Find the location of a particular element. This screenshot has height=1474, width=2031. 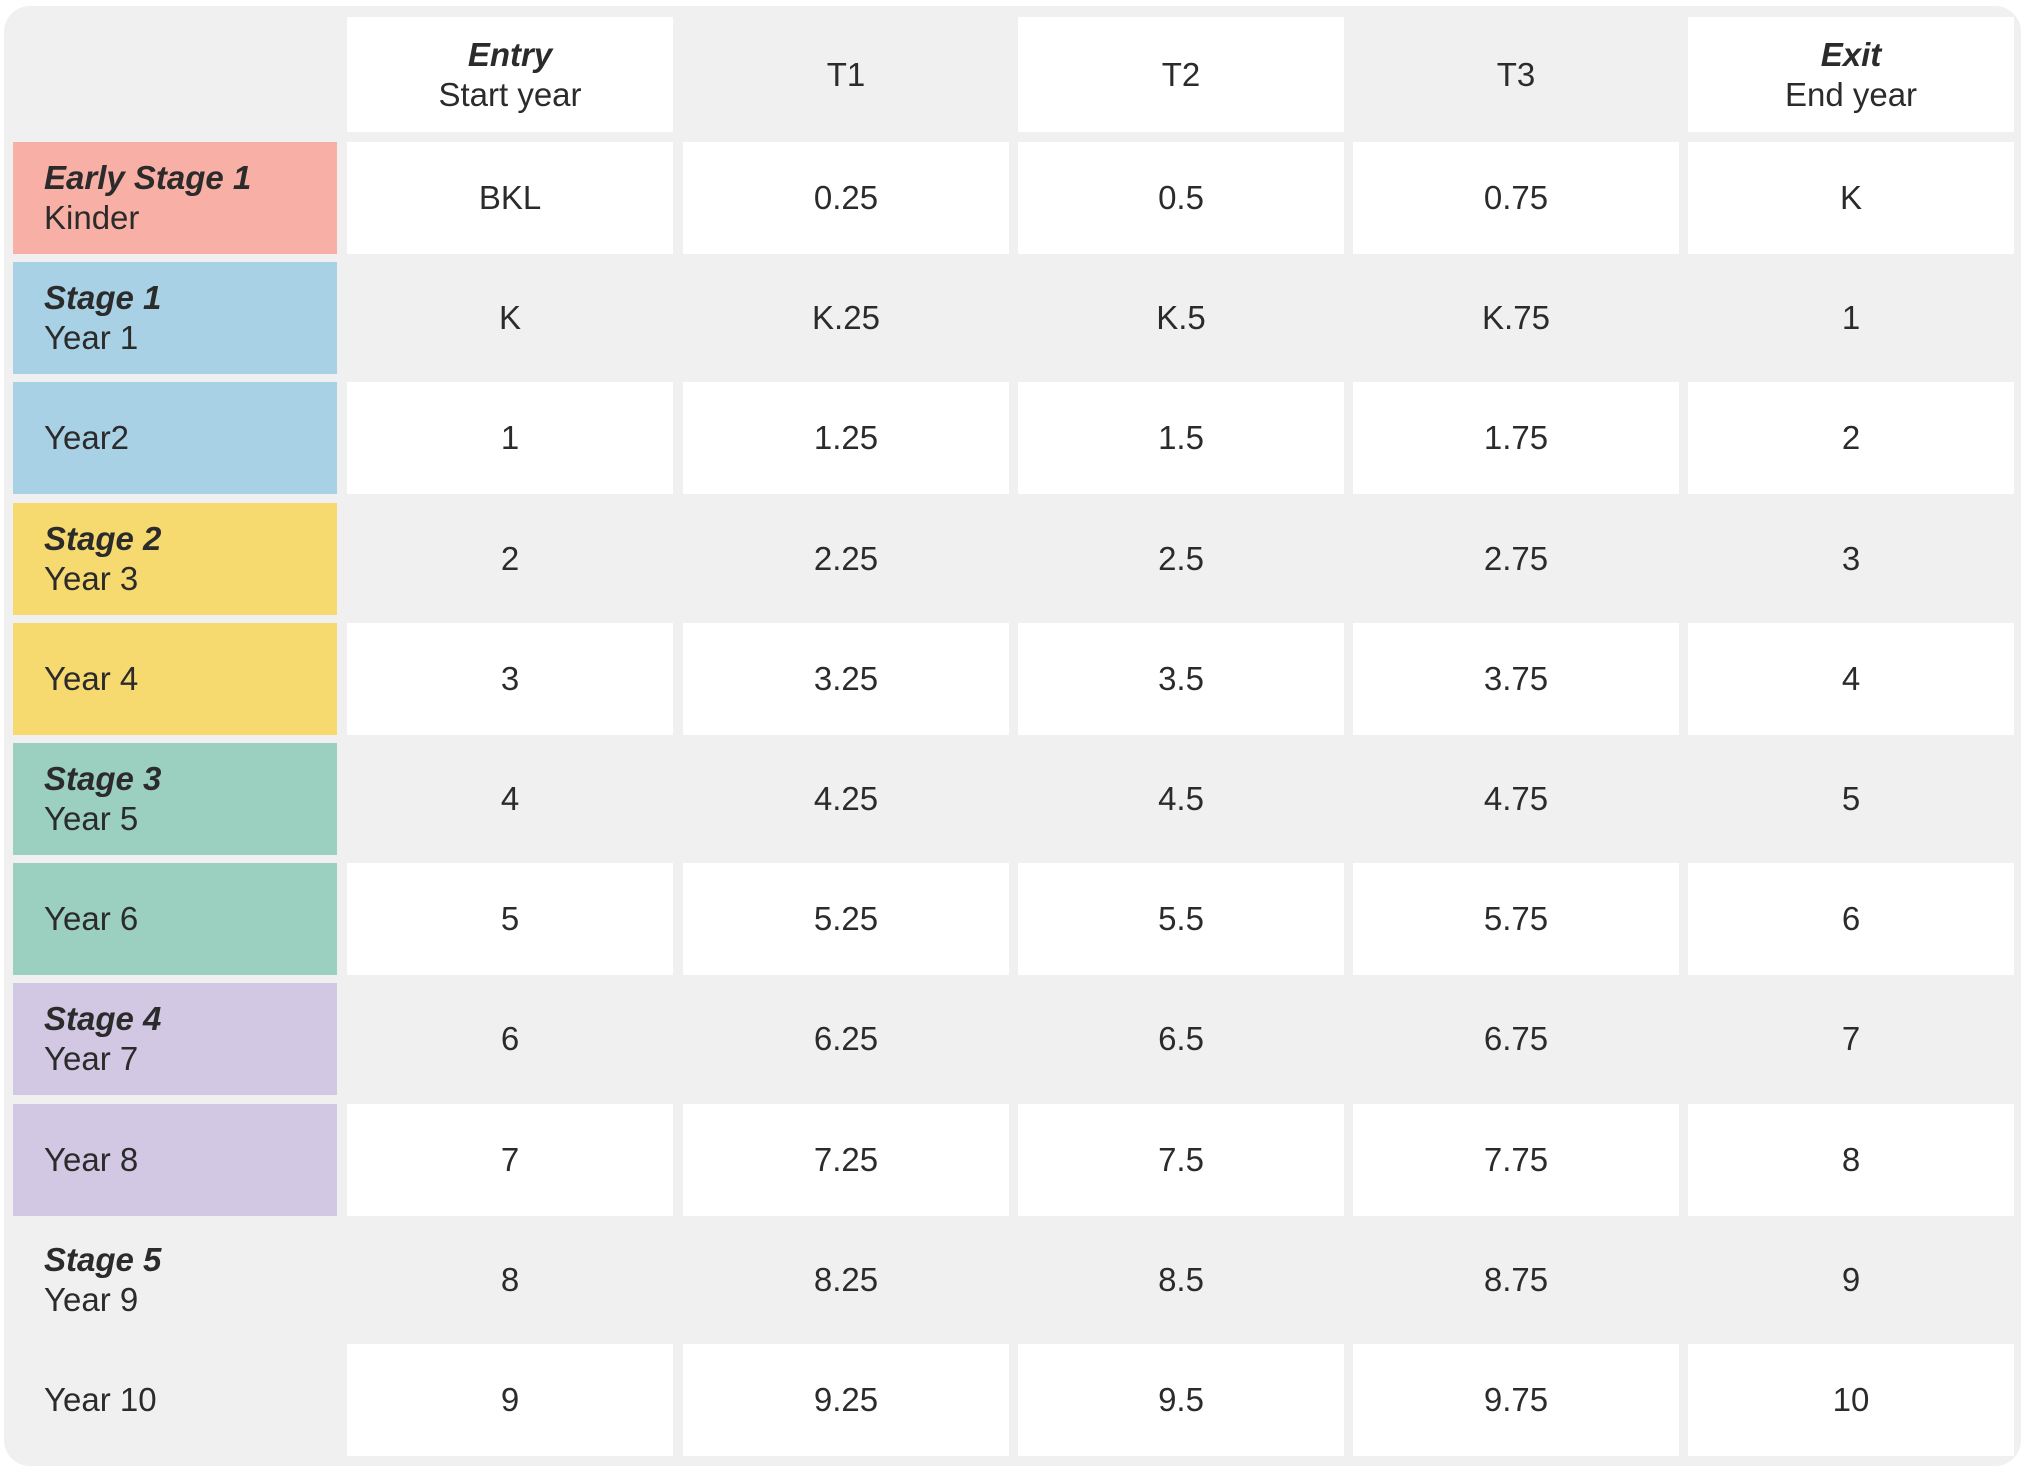

stage-name: Stage 2 is located at coordinates (103, 538).